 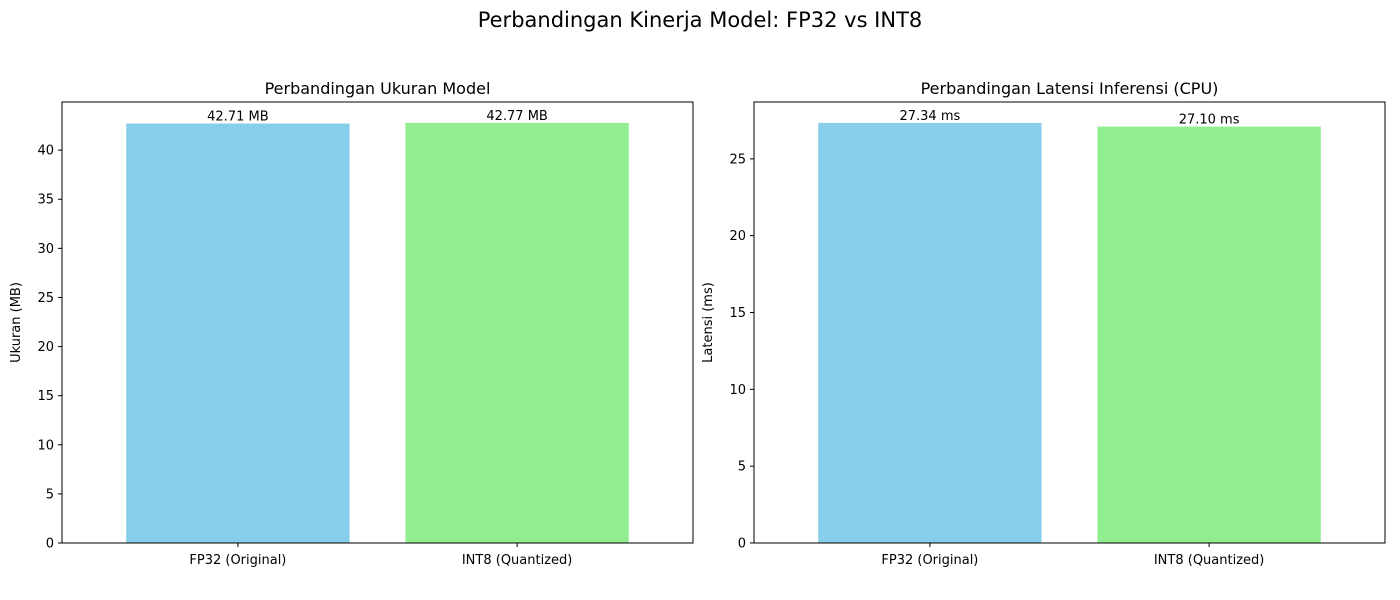 What do you see at coordinates (16, 322) in the screenshot?
I see `y-axis-label: Ukuran (MB)` at bounding box center [16, 322].